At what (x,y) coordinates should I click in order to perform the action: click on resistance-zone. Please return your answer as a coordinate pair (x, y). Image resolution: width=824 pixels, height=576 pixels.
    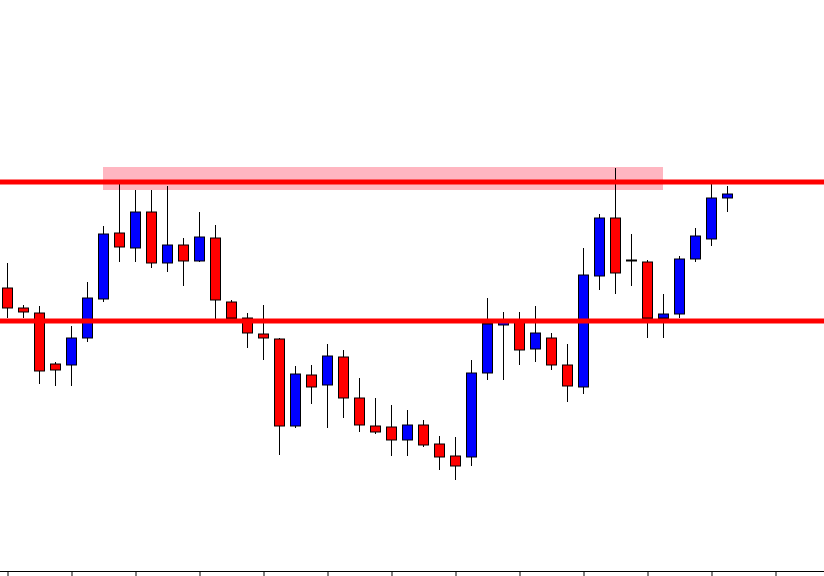
    Looking at the image, I should click on (383, 178).